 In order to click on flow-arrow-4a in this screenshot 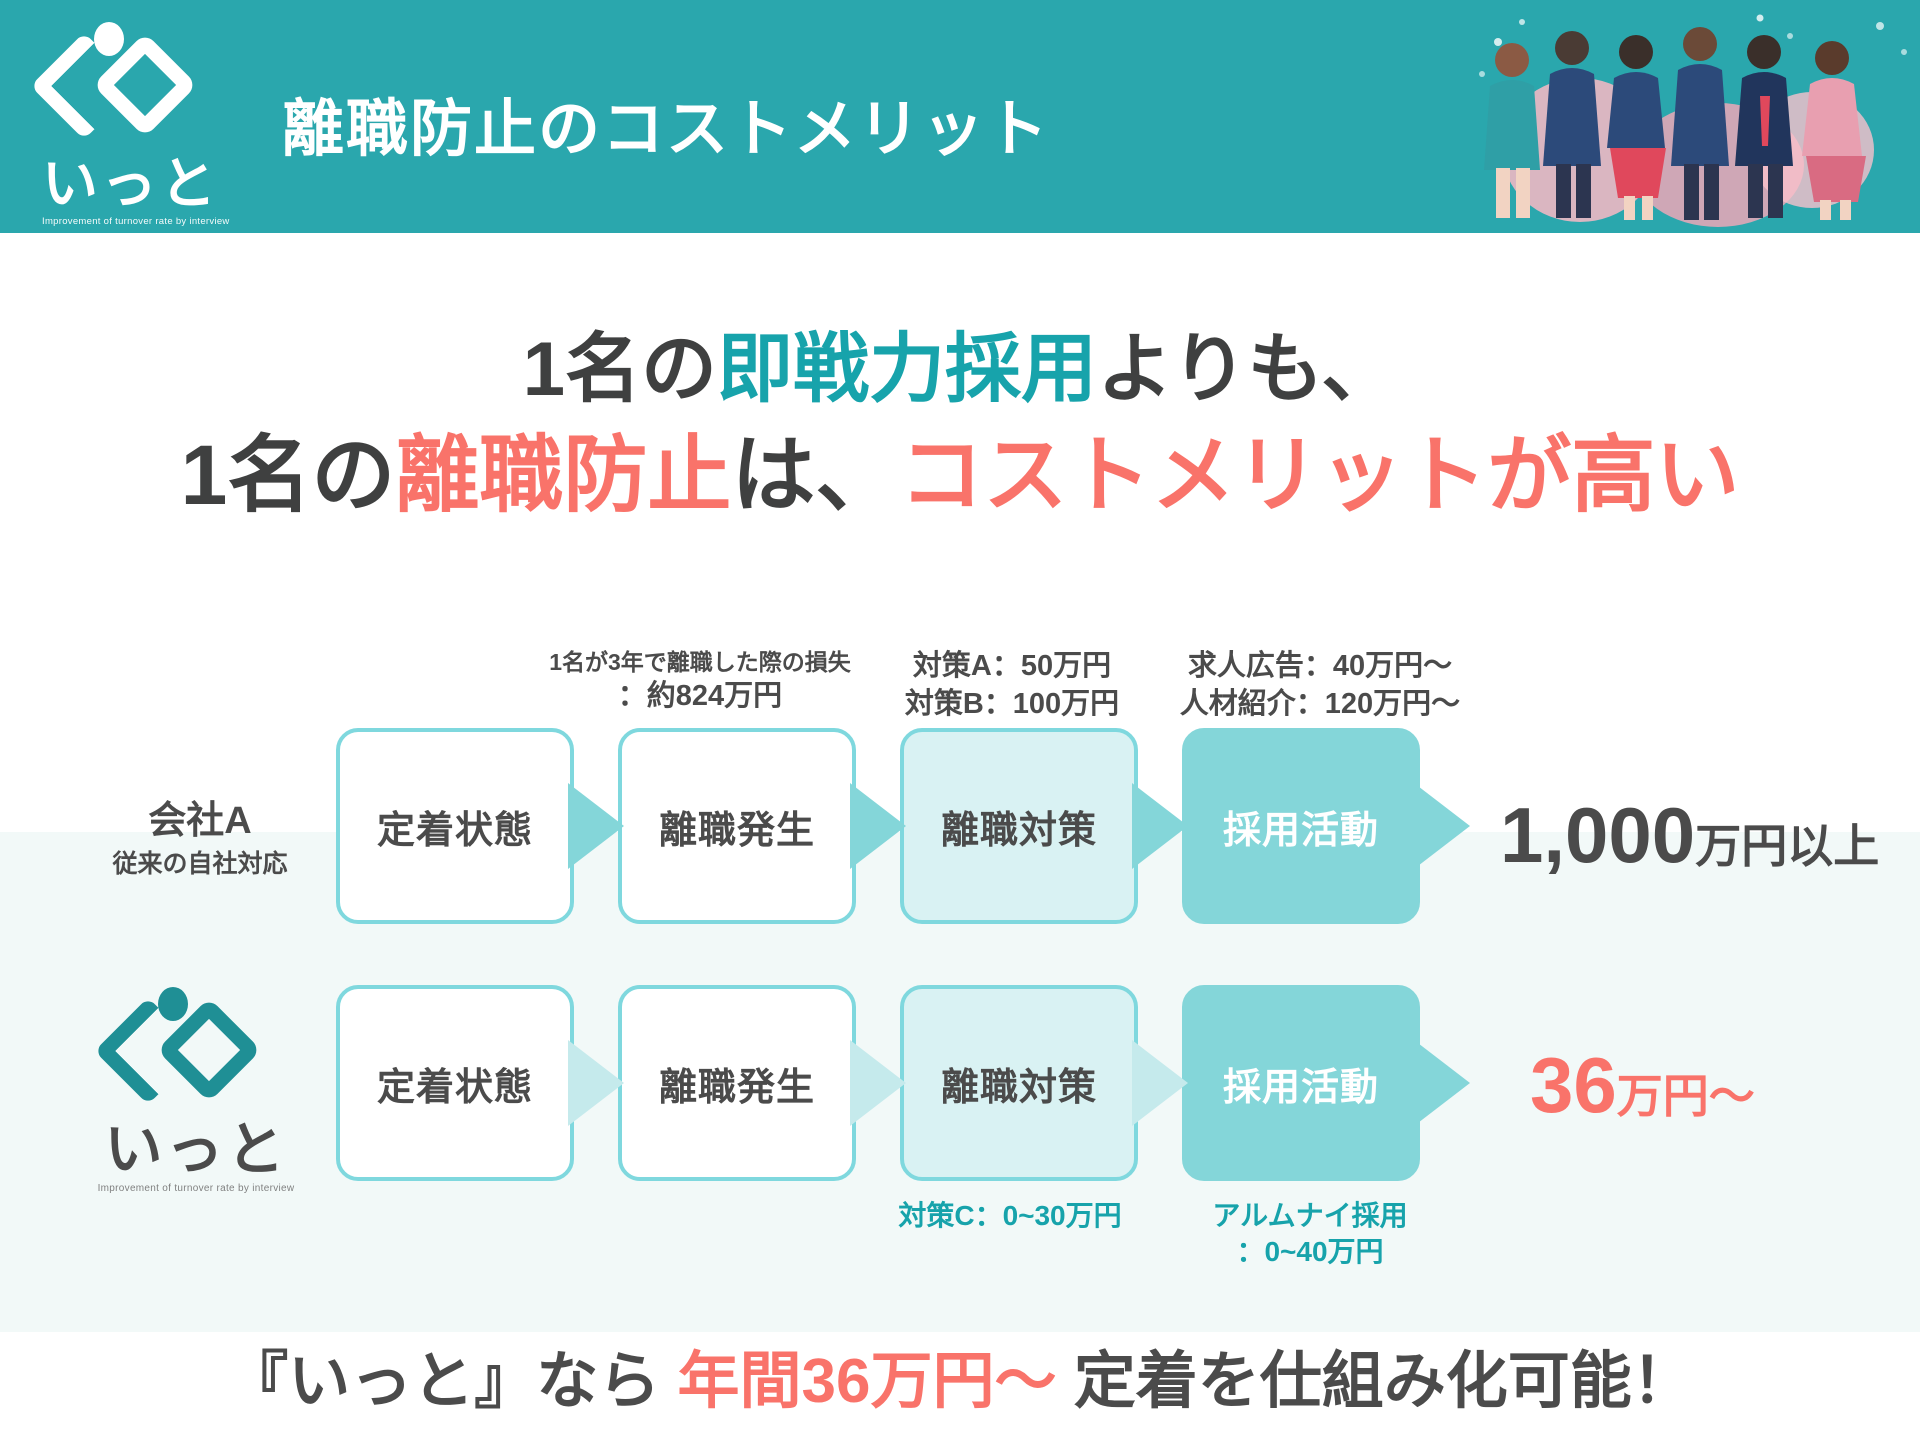, I will do `click(1442, 826)`.